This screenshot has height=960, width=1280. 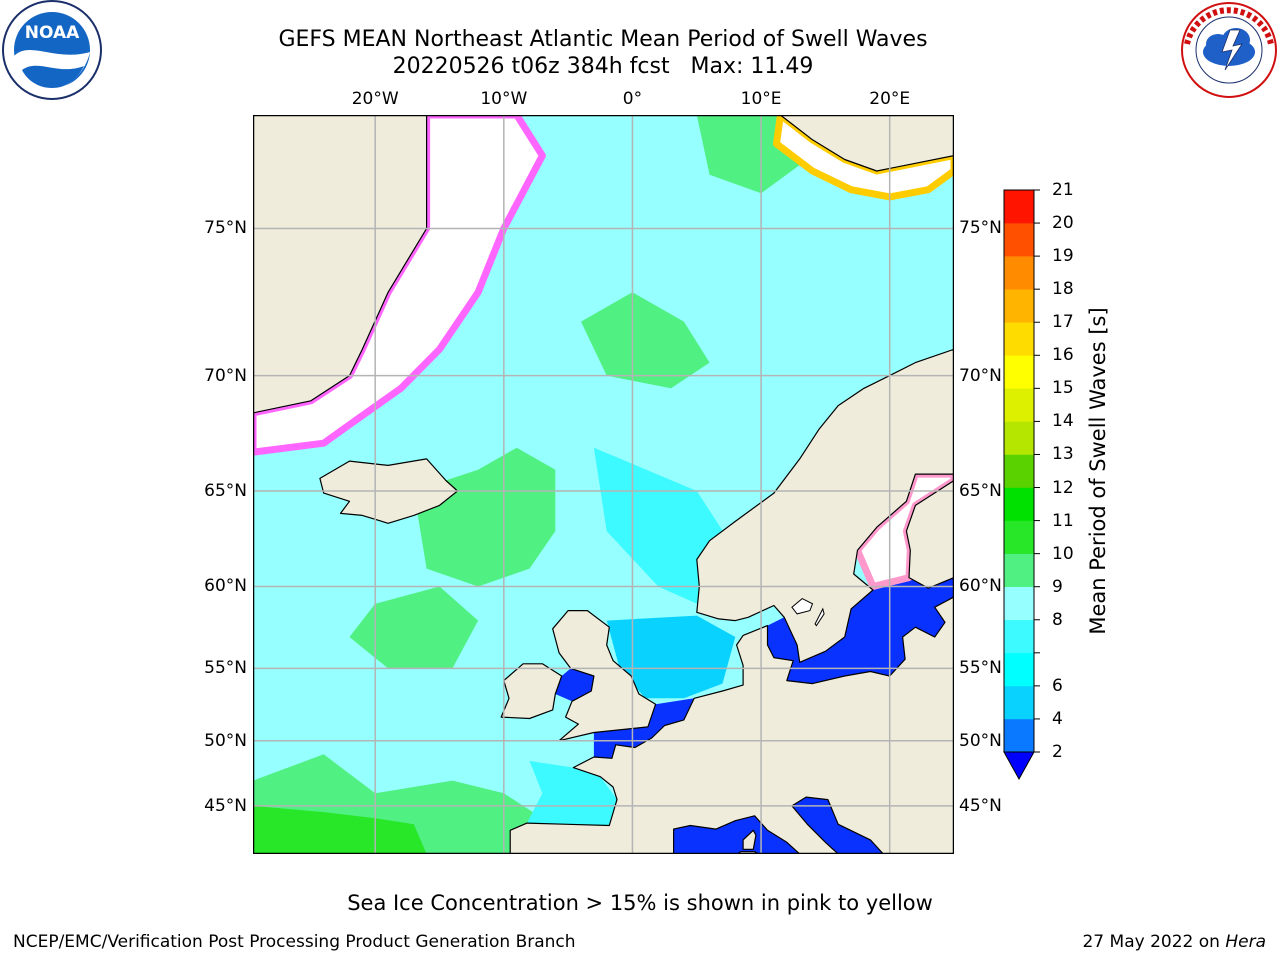 What do you see at coordinates (644, 728) in the screenshot?
I see `swell-region-english-channel` at bounding box center [644, 728].